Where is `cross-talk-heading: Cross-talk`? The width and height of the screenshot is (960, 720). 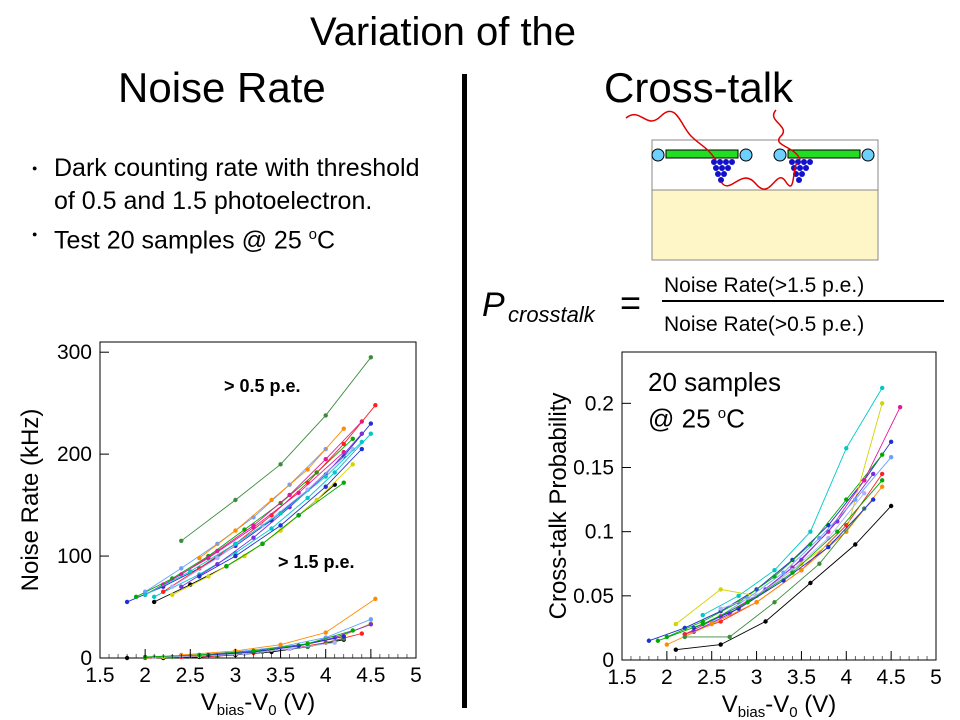 cross-talk-heading: Cross-talk is located at coordinates (699, 87).